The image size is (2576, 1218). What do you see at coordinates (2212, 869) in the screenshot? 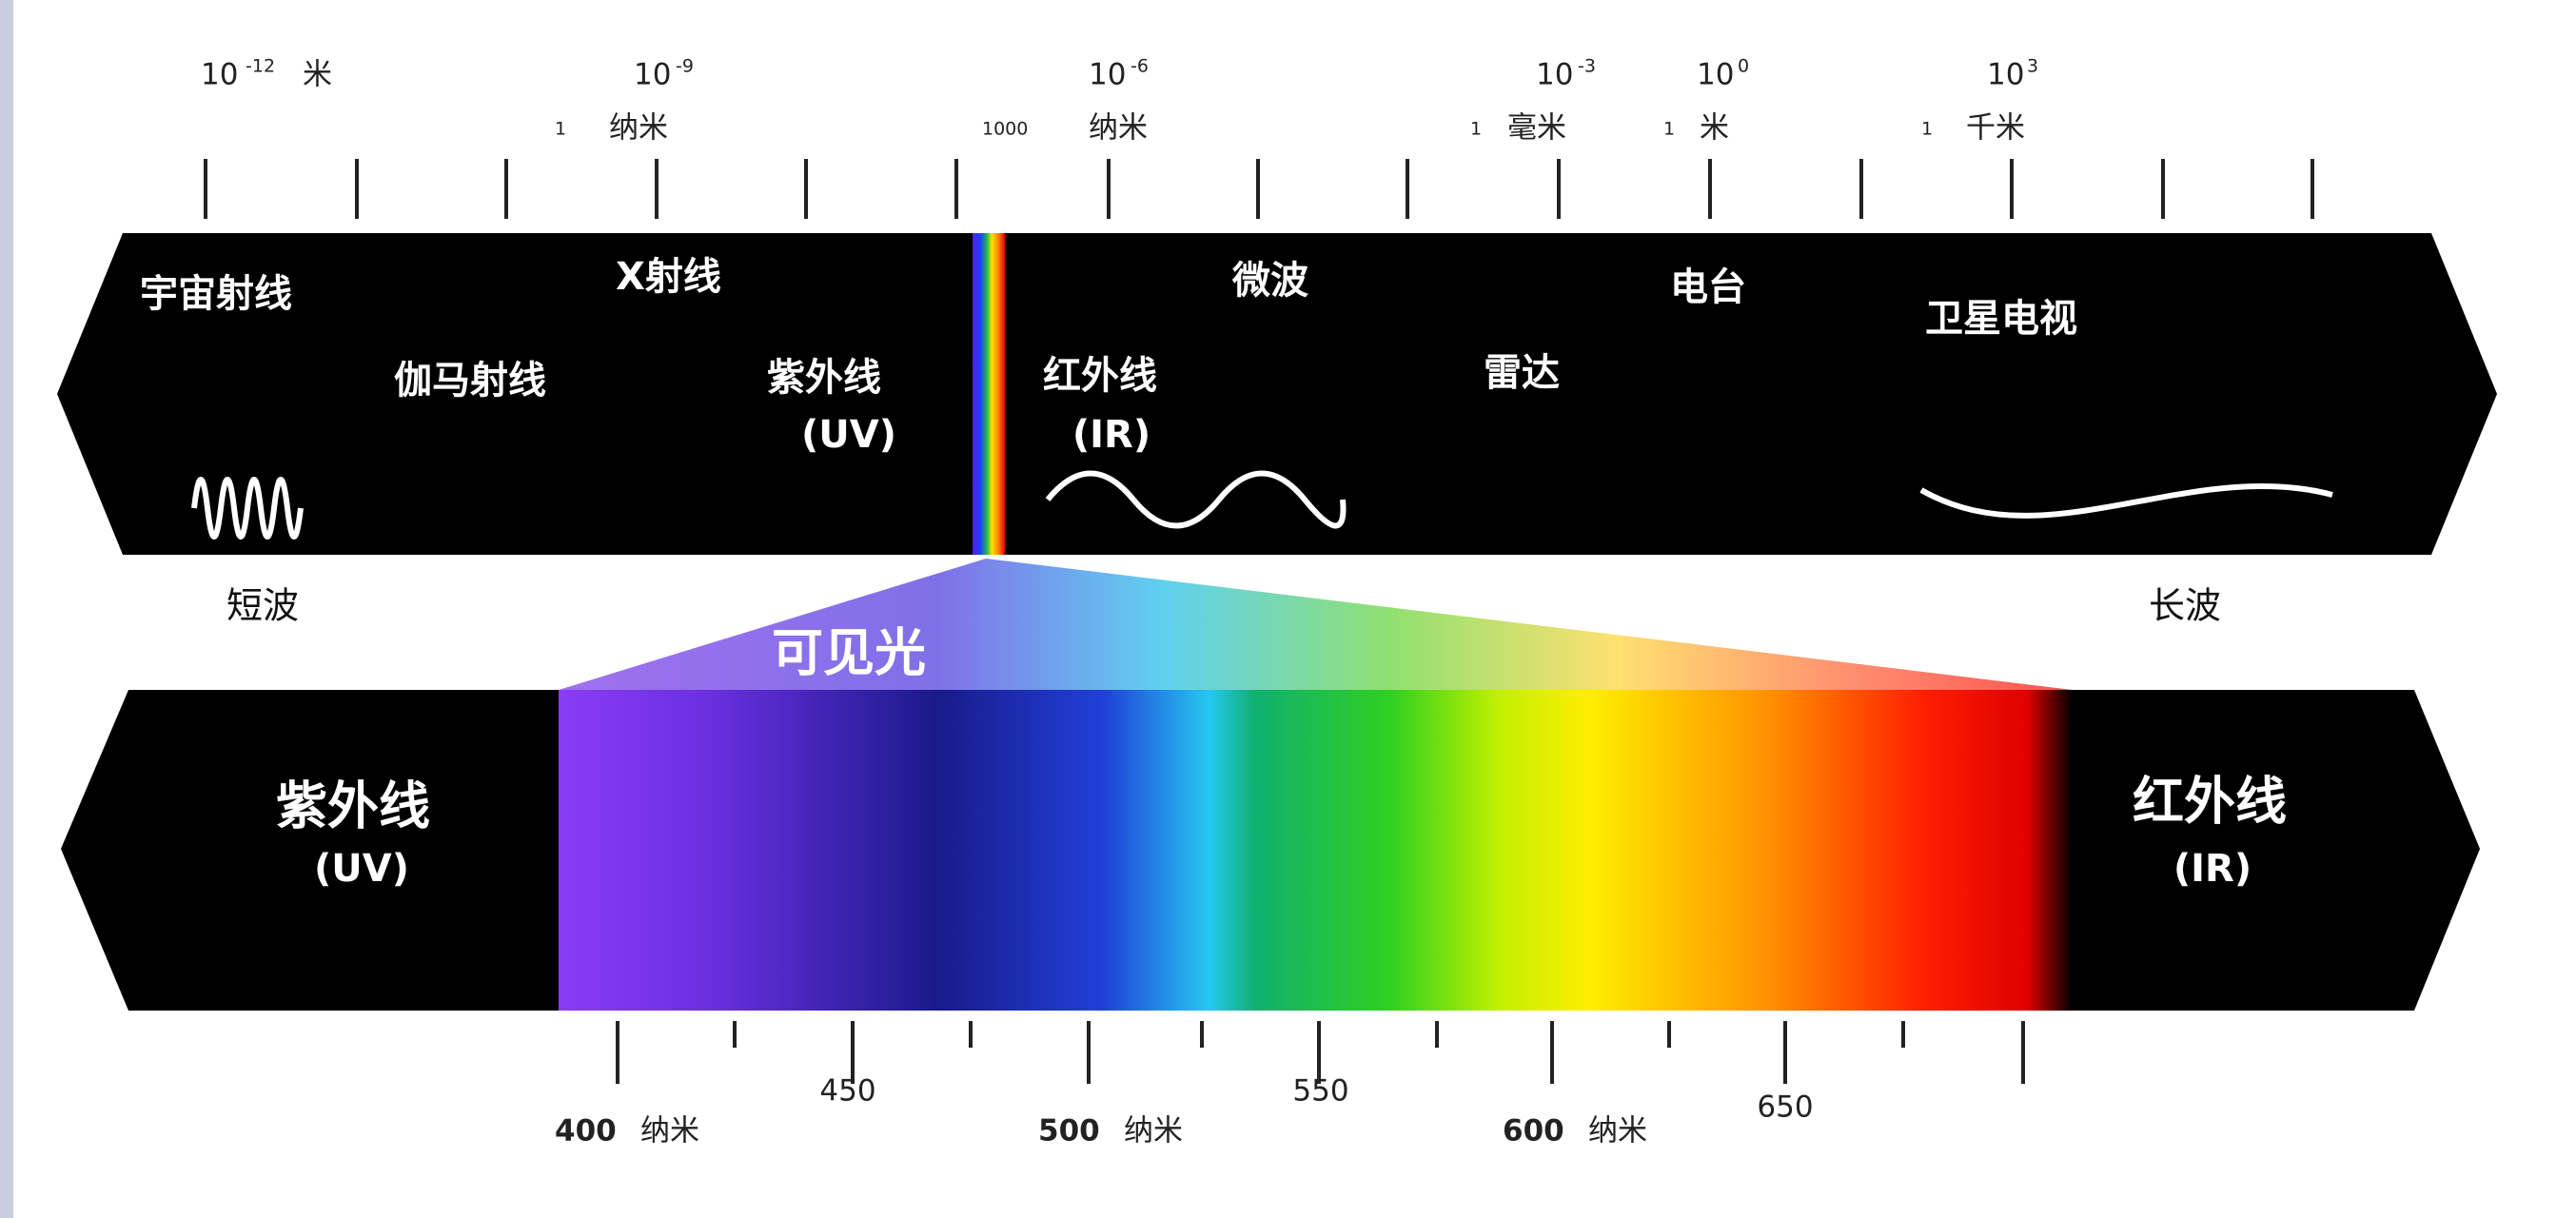
I see `ir-abbr: (IR)` at bounding box center [2212, 869].